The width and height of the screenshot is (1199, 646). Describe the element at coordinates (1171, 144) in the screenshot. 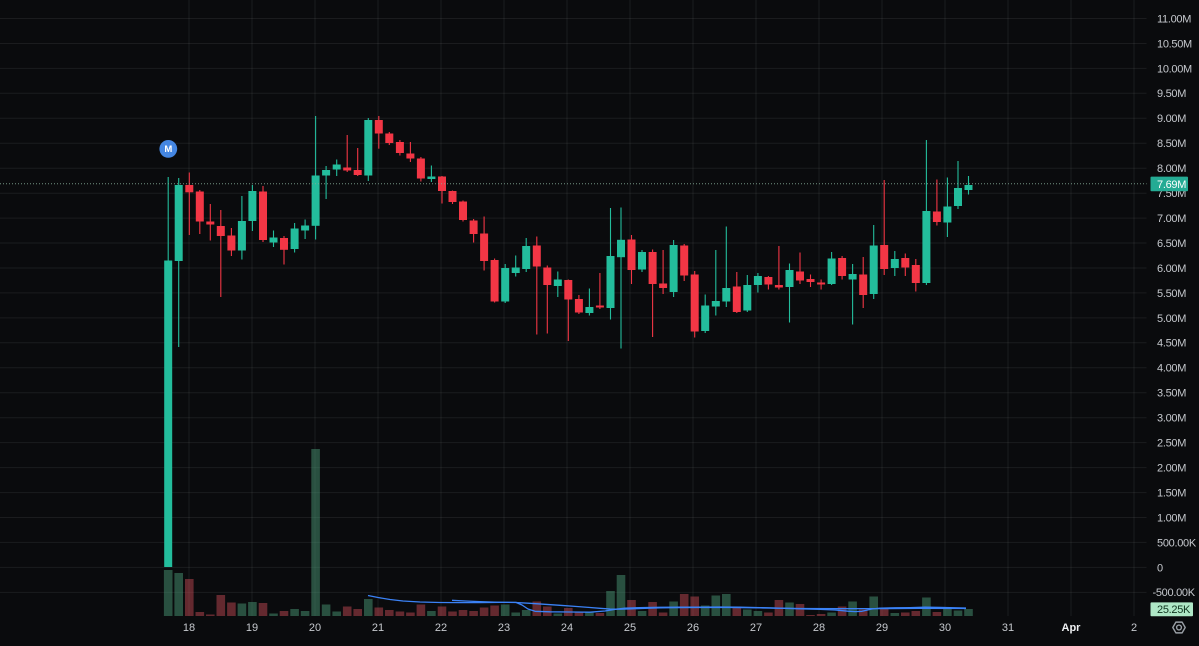

I see `svg-text: 8.50M` at that location.